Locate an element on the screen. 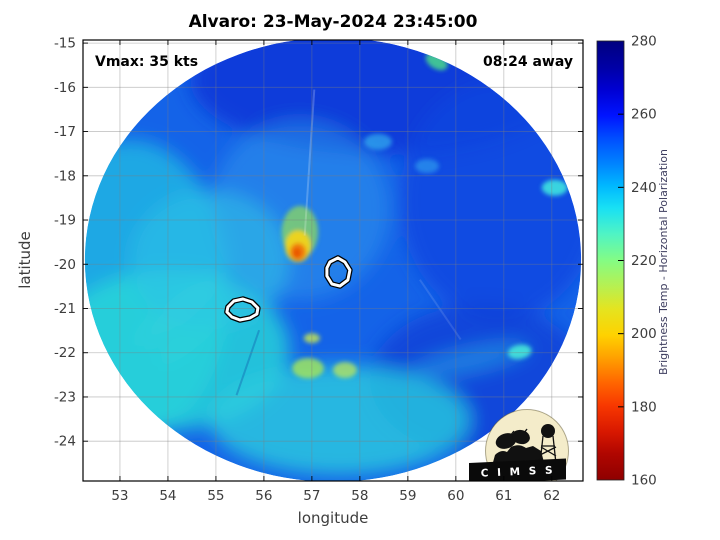 This screenshot has width=720, height=540. eta-label: 08:24 away is located at coordinates (528, 62).